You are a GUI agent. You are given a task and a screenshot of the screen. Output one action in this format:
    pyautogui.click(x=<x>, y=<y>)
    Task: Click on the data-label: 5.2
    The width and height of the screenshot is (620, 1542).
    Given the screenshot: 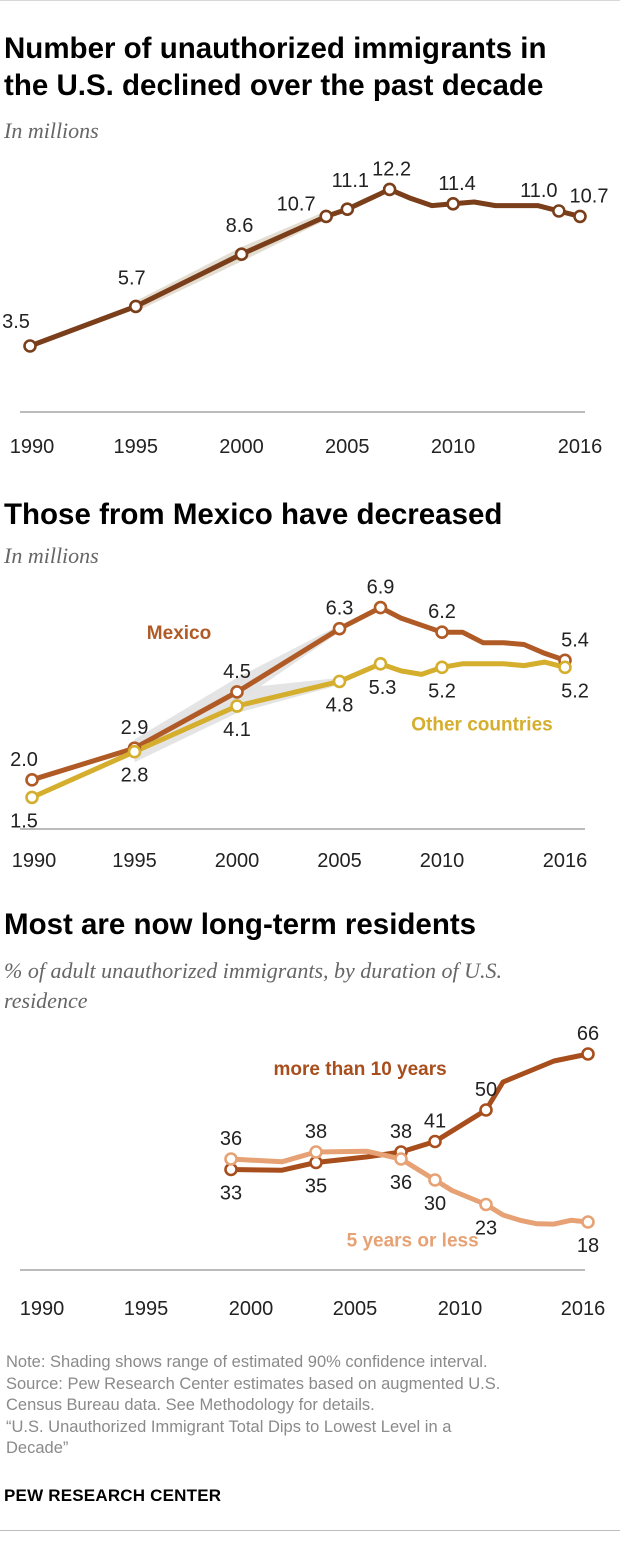 What is the action you would take?
    pyautogui.click(x=575, y=691)
    